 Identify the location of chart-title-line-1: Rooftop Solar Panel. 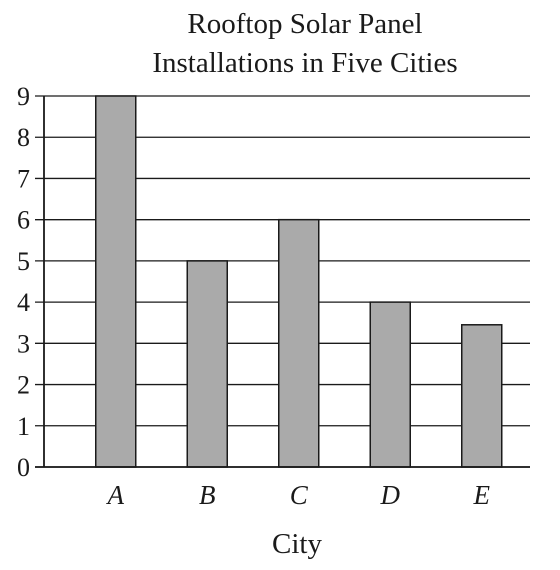
(304, 24).